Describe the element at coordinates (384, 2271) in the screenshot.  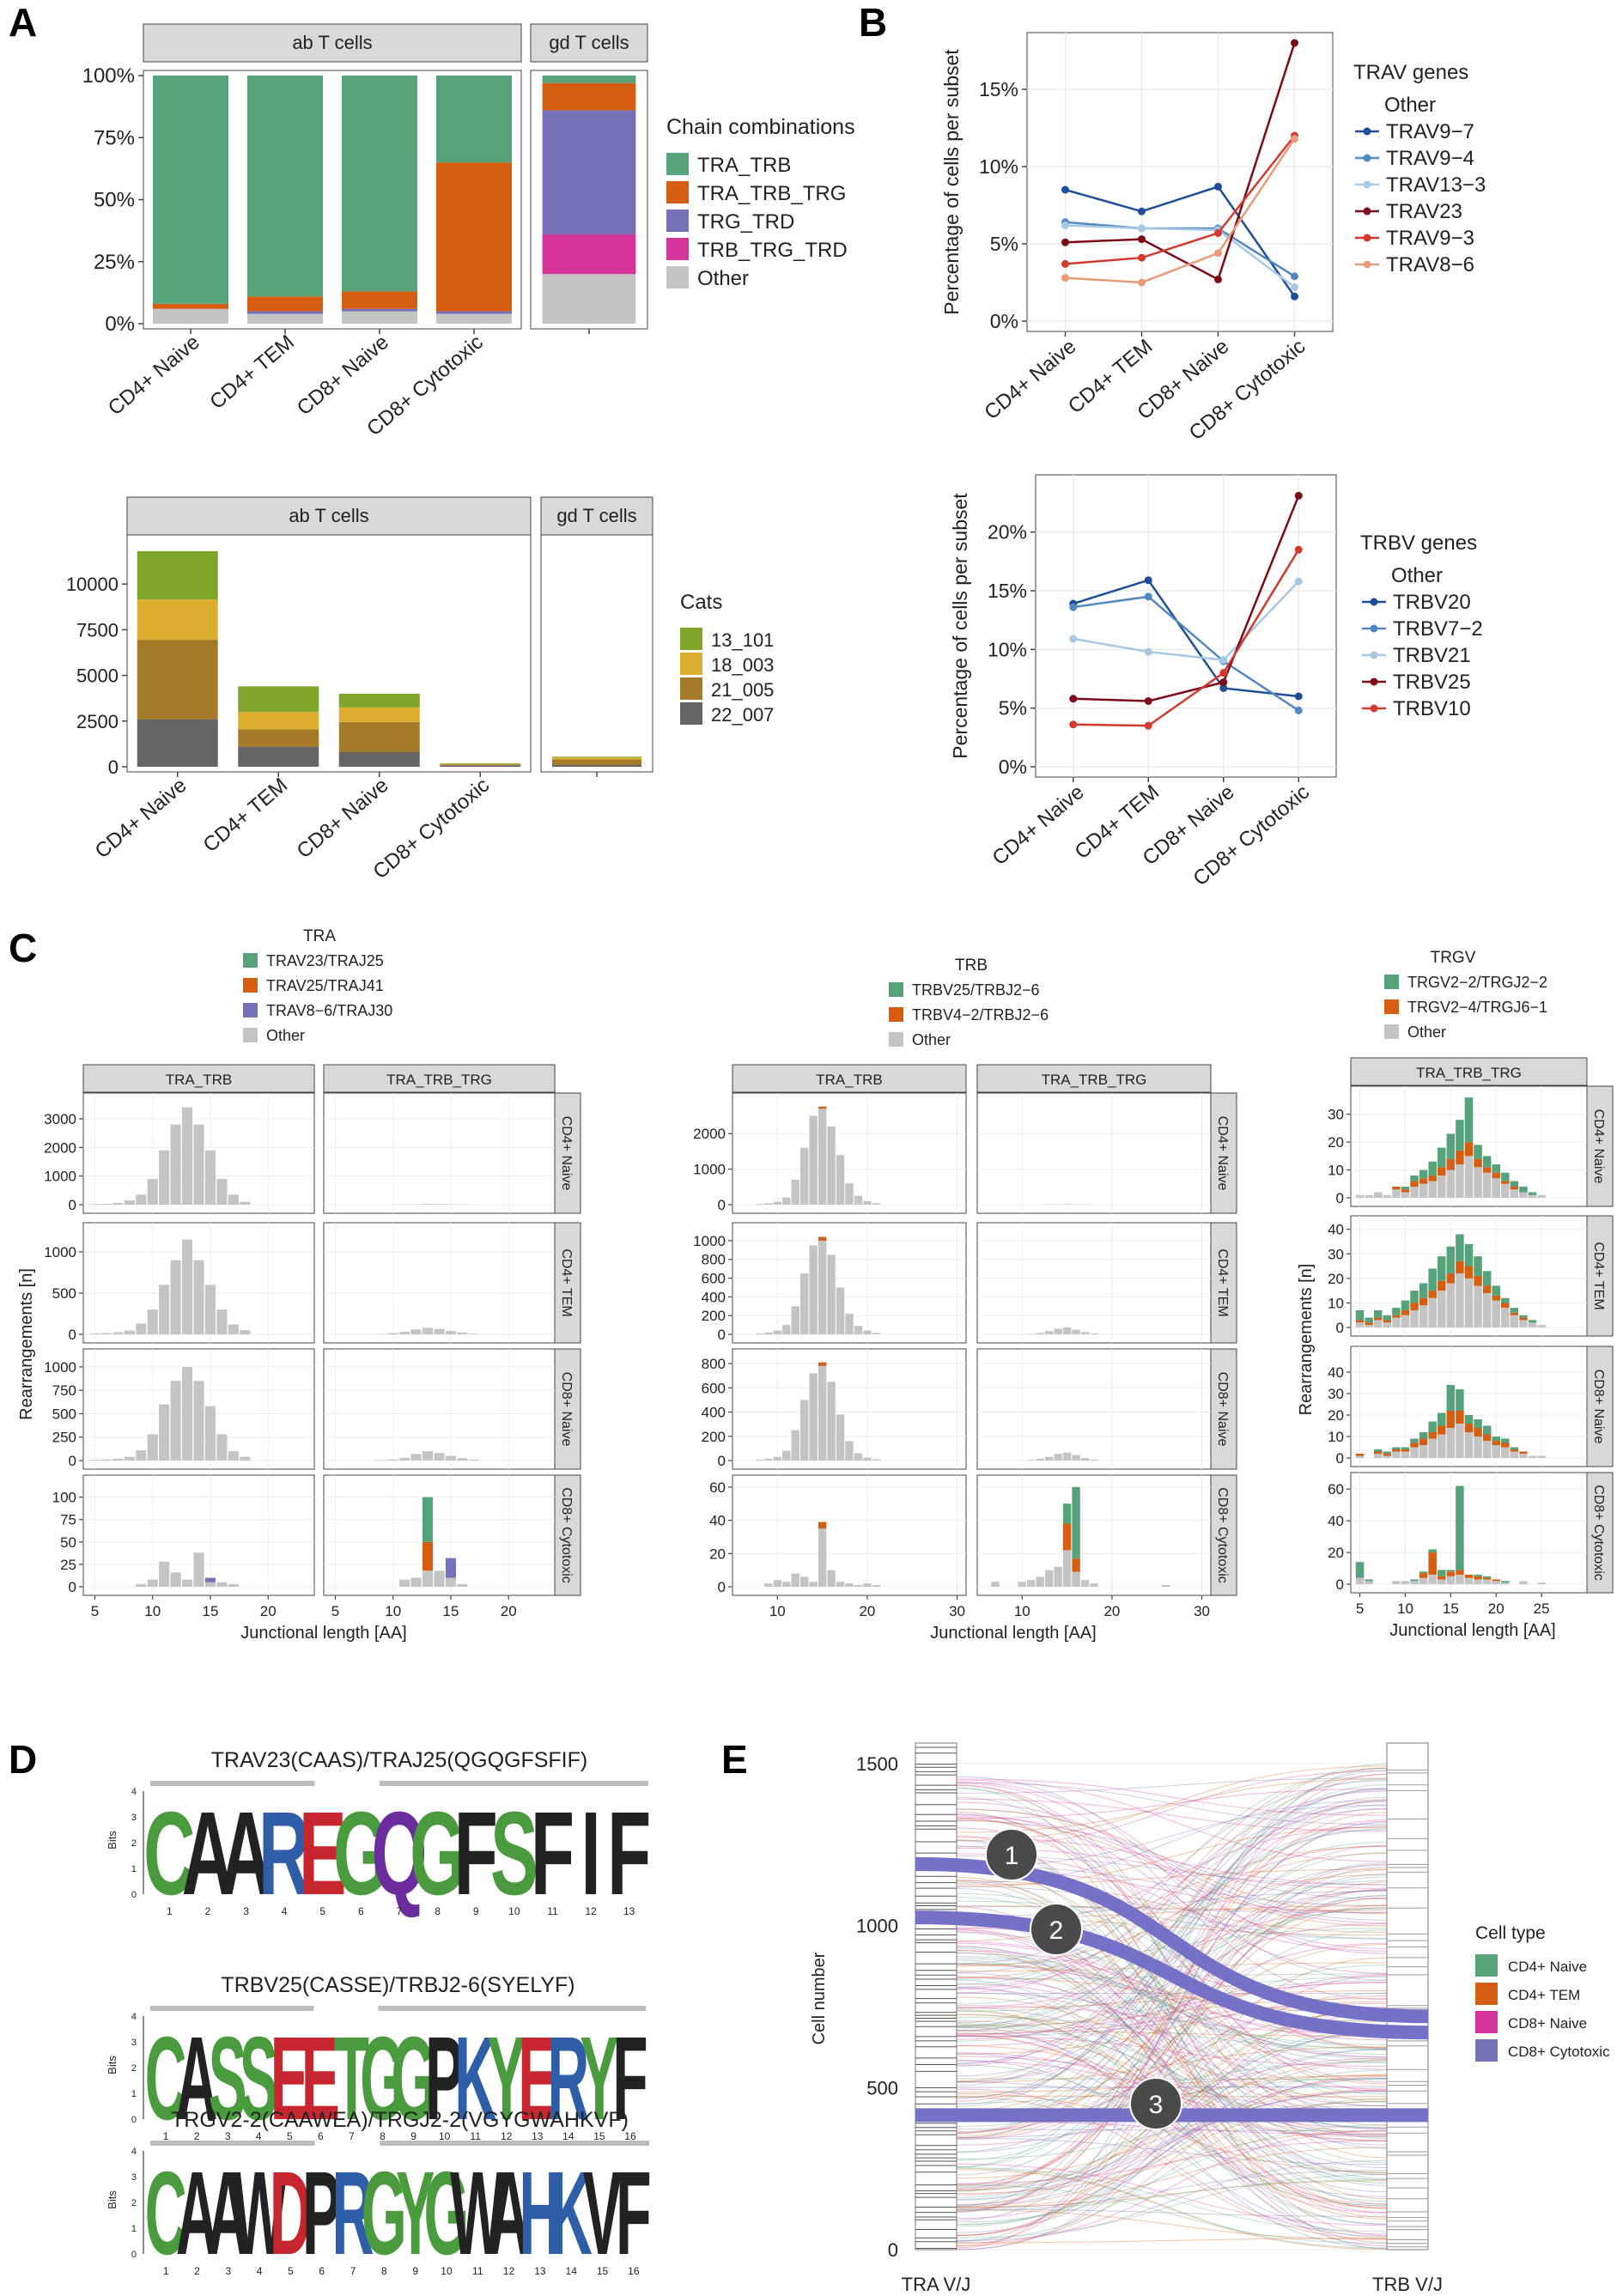
I see `position-label: 8` at that location.